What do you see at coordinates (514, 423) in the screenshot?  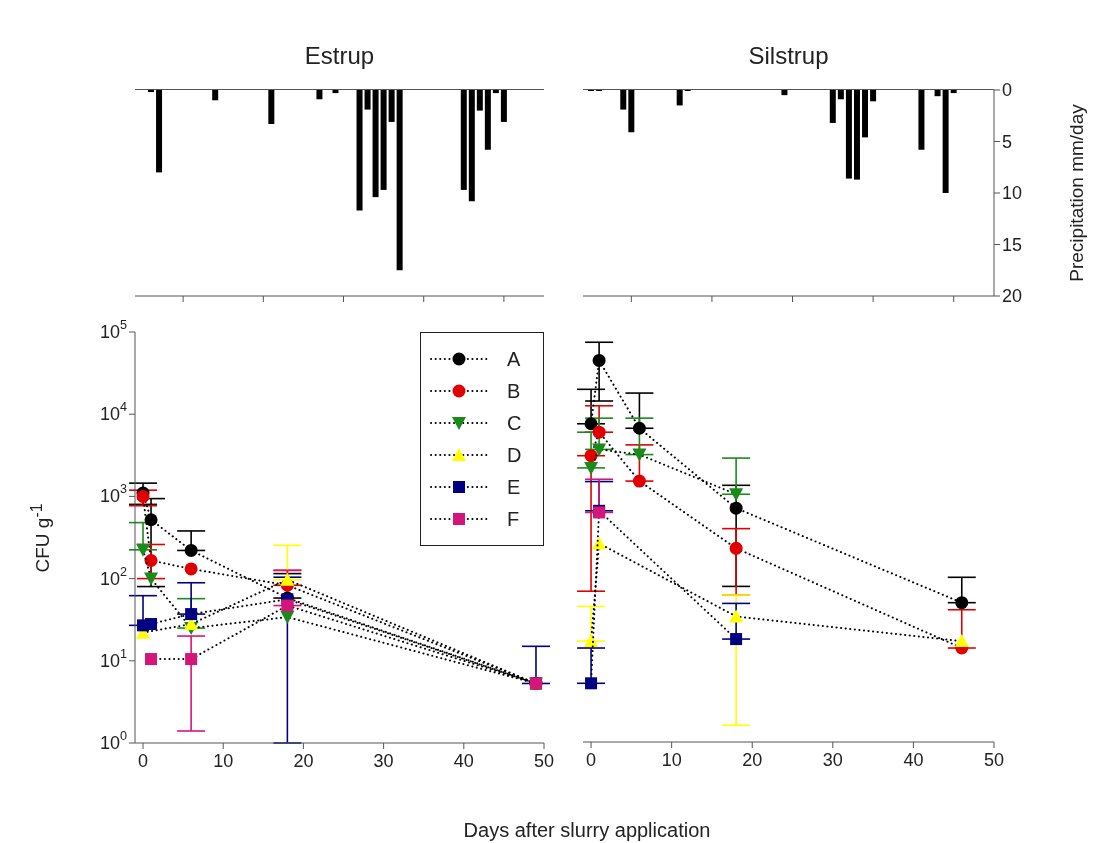 I see `legend-label: C` at bounding box center [514, 423].